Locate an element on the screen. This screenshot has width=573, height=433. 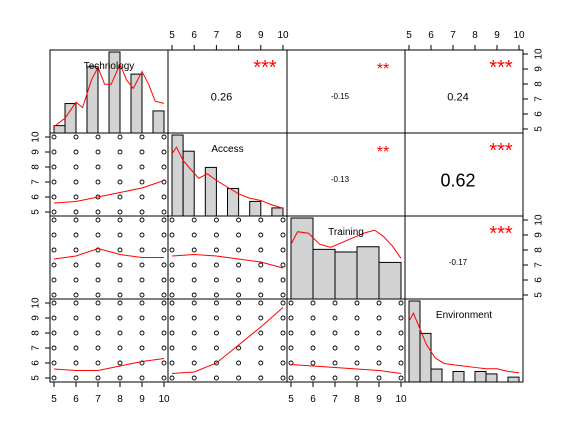
density-line-technology is located at coordinates (109, 95).